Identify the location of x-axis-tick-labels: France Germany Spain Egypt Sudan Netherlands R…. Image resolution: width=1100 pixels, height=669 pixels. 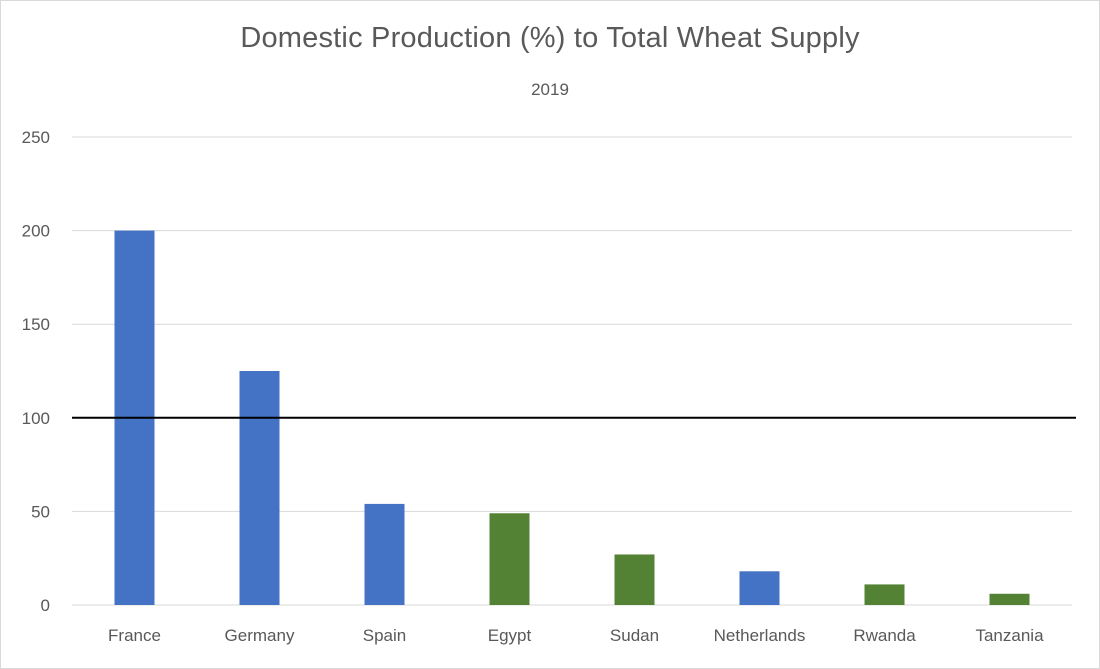
(576, 635).